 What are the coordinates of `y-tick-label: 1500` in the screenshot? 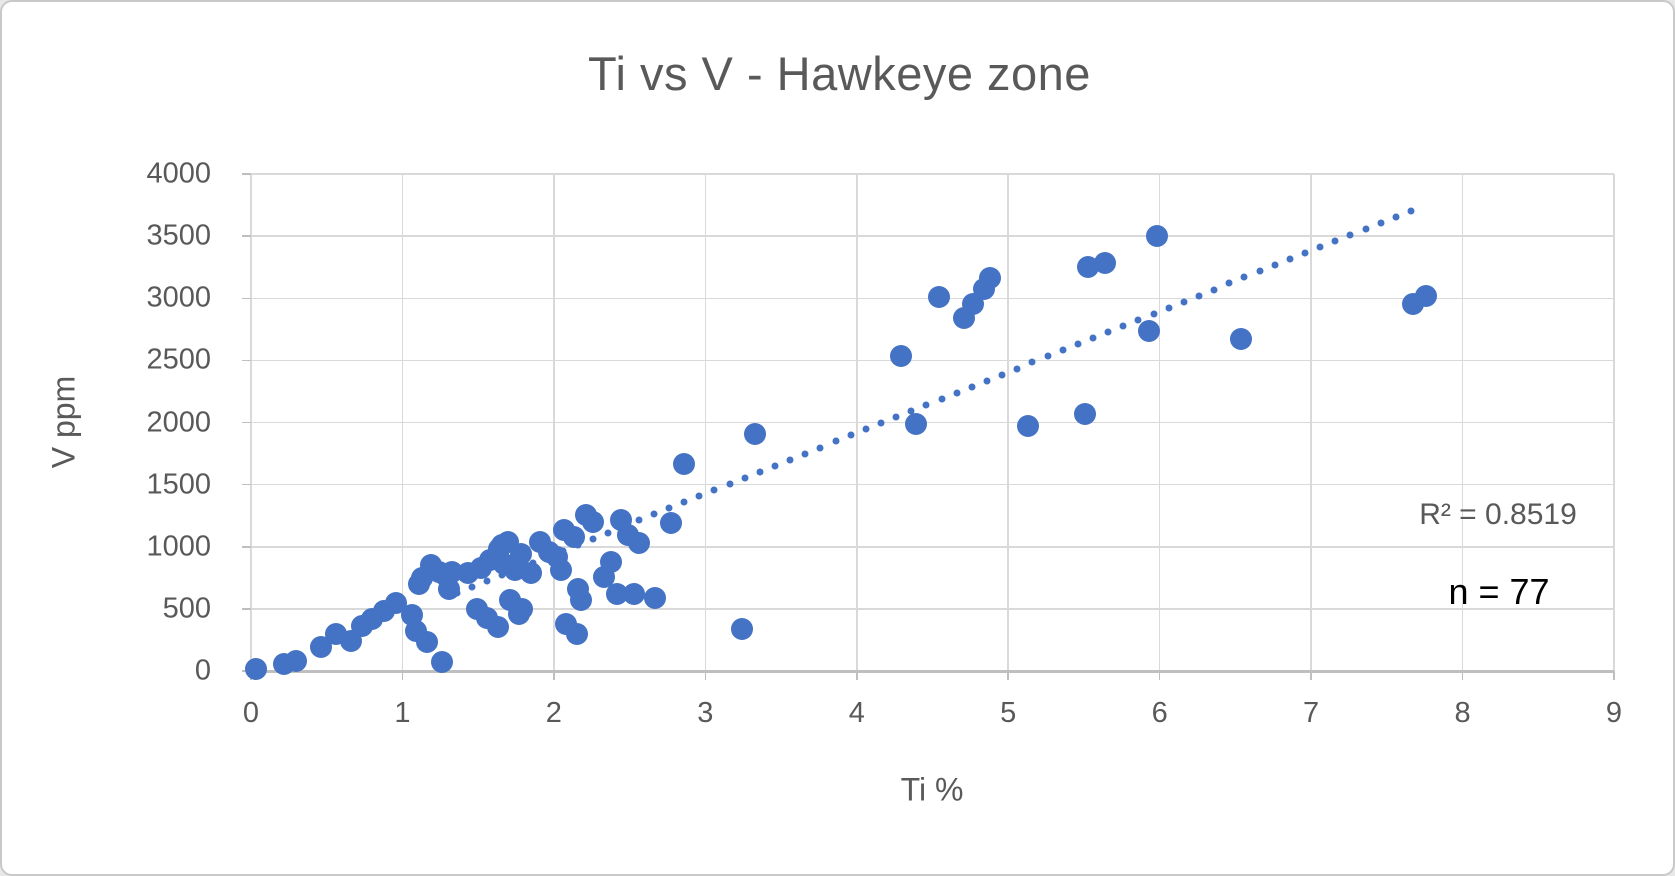 It's located at (178, 484).